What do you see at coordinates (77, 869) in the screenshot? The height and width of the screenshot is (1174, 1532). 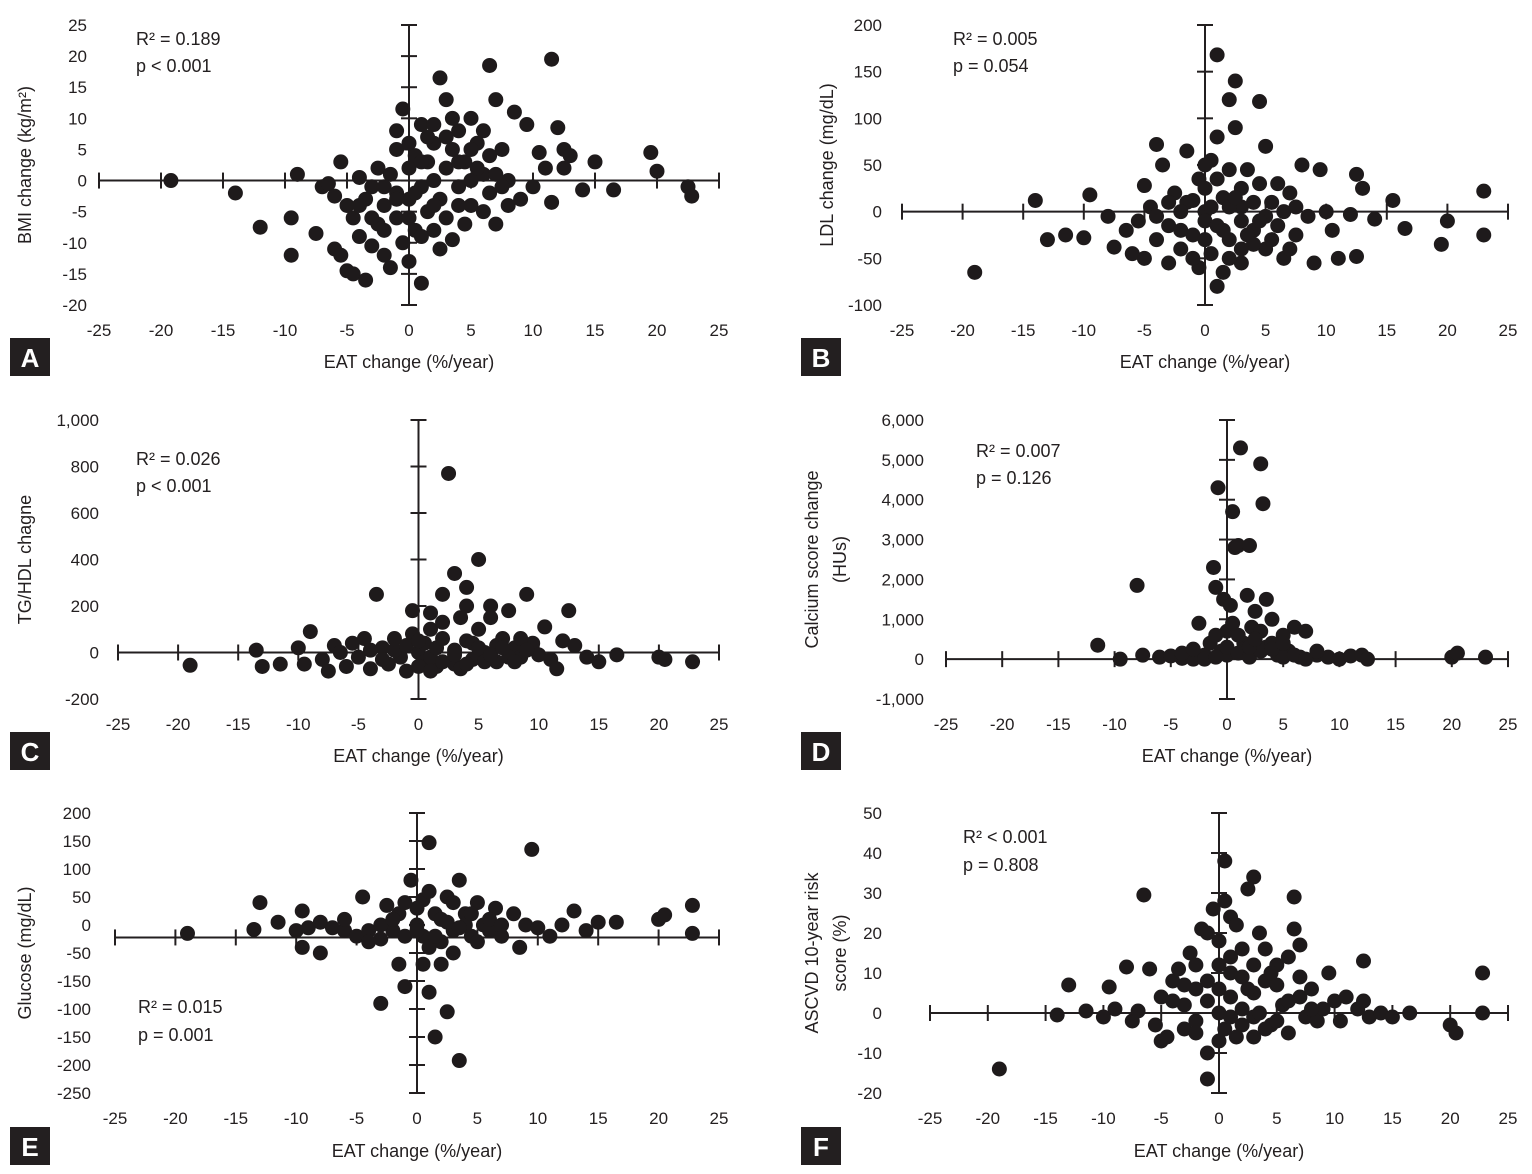 I see `y-tick-label: 100` at bounding box center [77, 869].